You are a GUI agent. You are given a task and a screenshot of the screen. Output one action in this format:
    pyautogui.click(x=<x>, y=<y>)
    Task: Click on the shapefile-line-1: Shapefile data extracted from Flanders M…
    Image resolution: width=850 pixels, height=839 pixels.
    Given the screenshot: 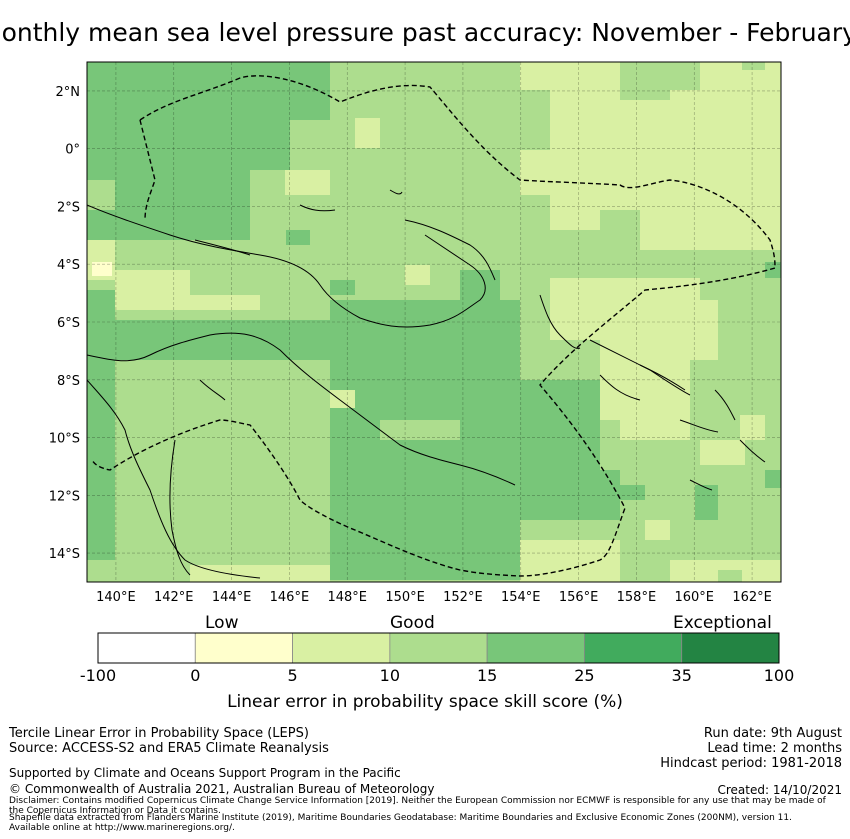 What is the action you would take?
    pyautogui.click(x=400, y=818)
    